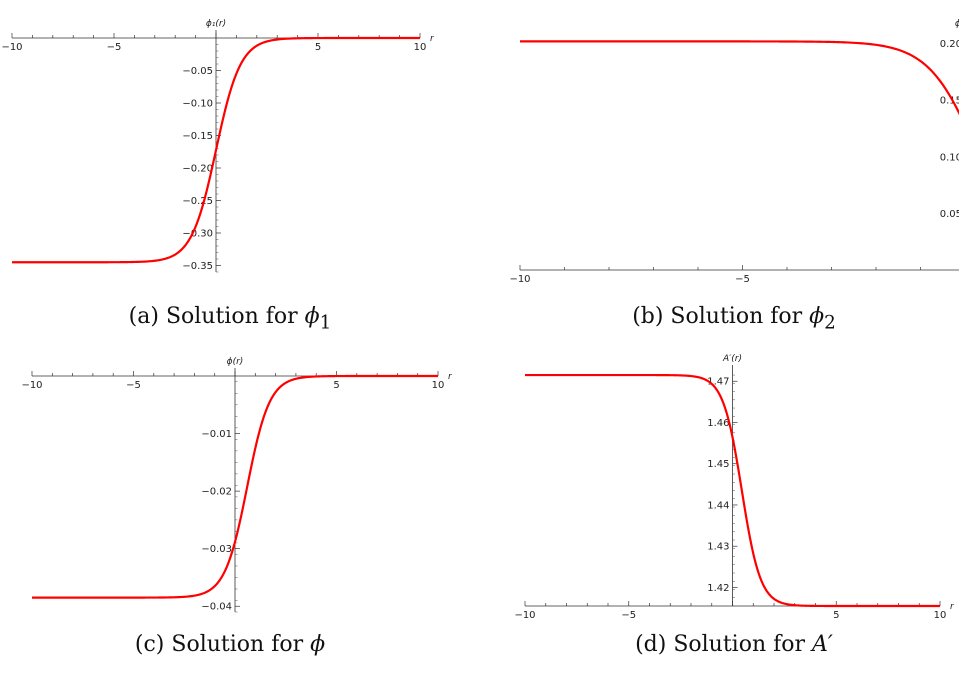  I want to click on y-tick-label-d: 1.43, so click(718, 547).